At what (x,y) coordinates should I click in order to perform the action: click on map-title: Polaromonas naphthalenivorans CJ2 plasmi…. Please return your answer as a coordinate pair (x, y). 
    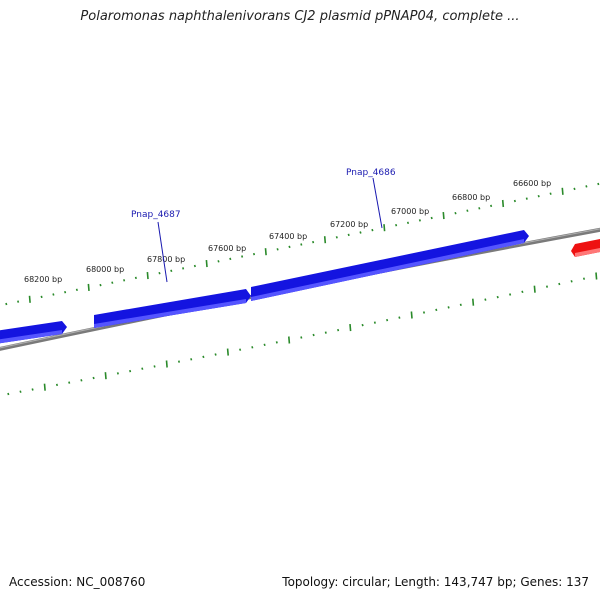
    Looking at the image, I should click on (300, 16).